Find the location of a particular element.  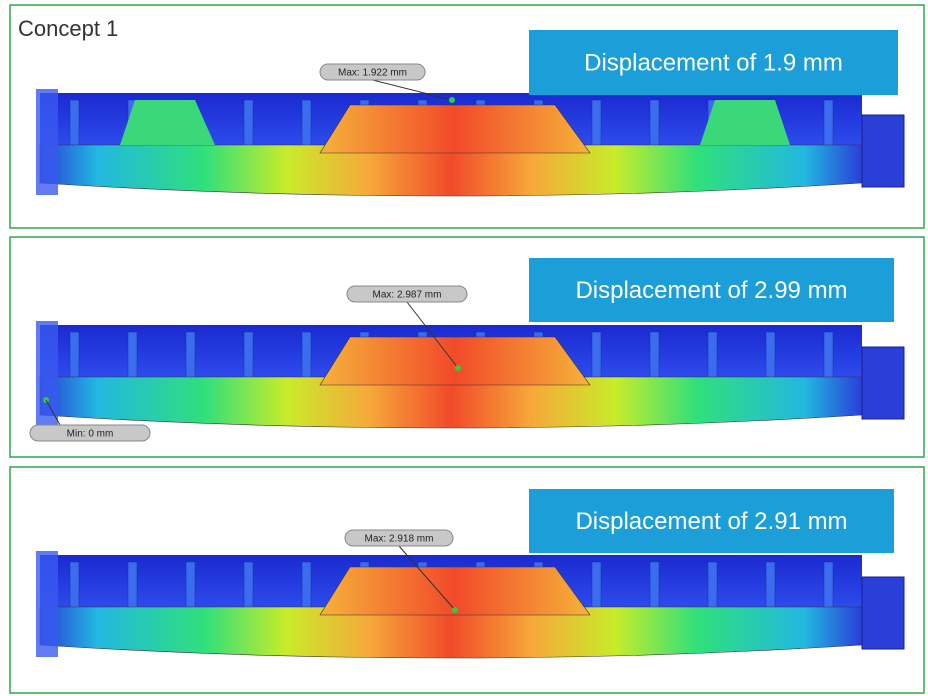

displacement-label: Displacement of 1.9 mm is located at coordinates (713, 63).